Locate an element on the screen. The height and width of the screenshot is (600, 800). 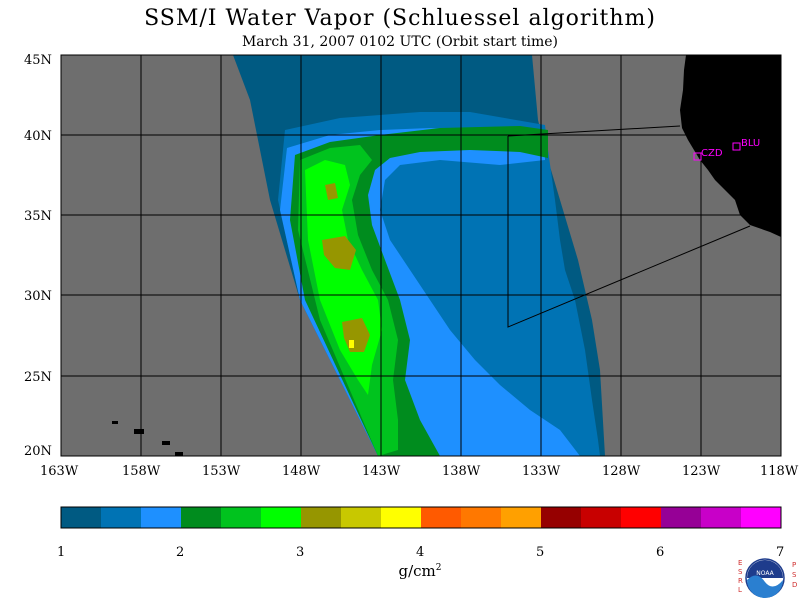
lon-label: 138W is located at coordinates (461, 471).